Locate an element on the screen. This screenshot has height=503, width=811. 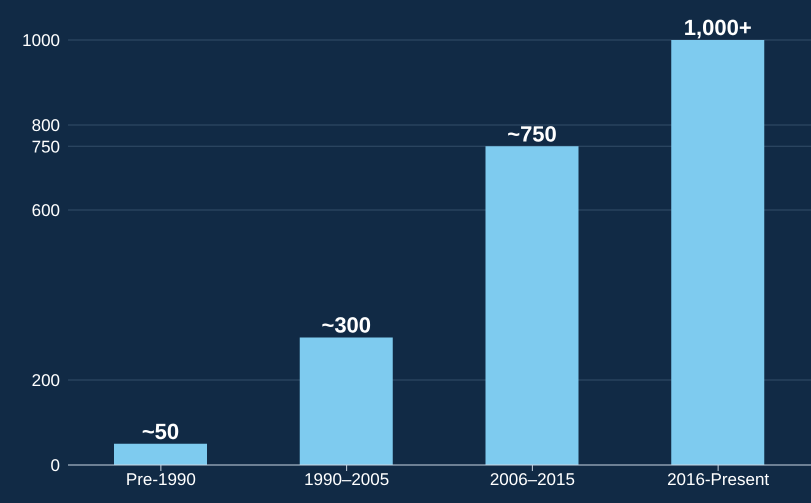
data-label: ~750 is located at coordinates (532, 133).